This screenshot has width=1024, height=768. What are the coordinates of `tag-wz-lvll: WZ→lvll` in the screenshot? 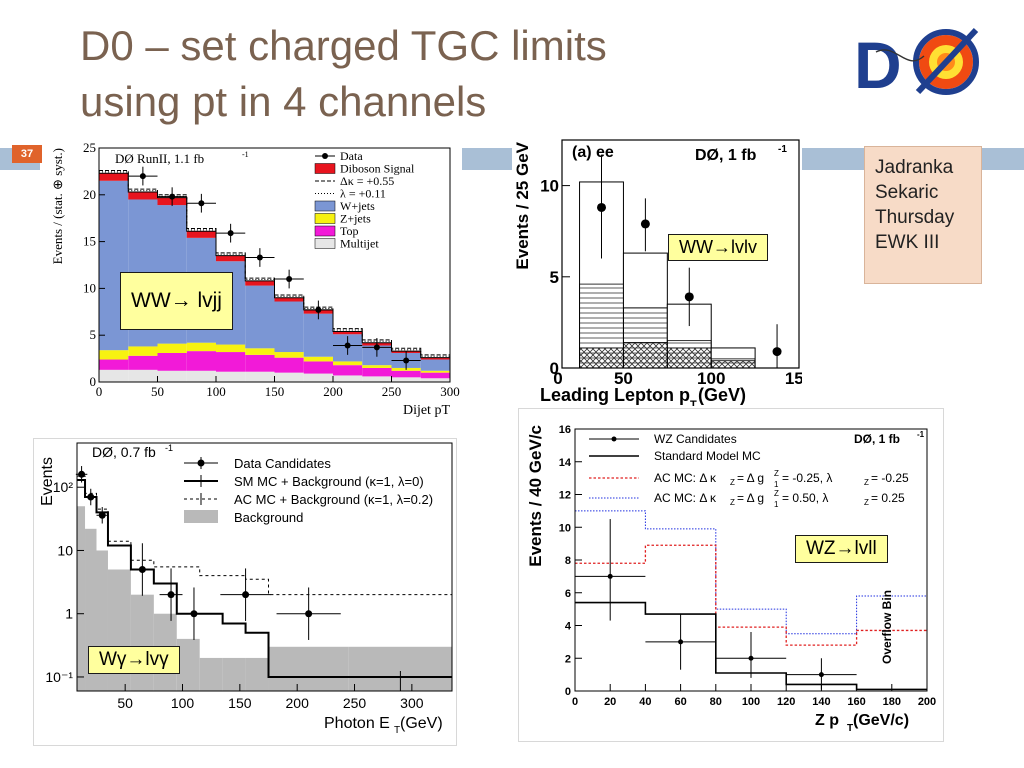 It's located at (841, 549).